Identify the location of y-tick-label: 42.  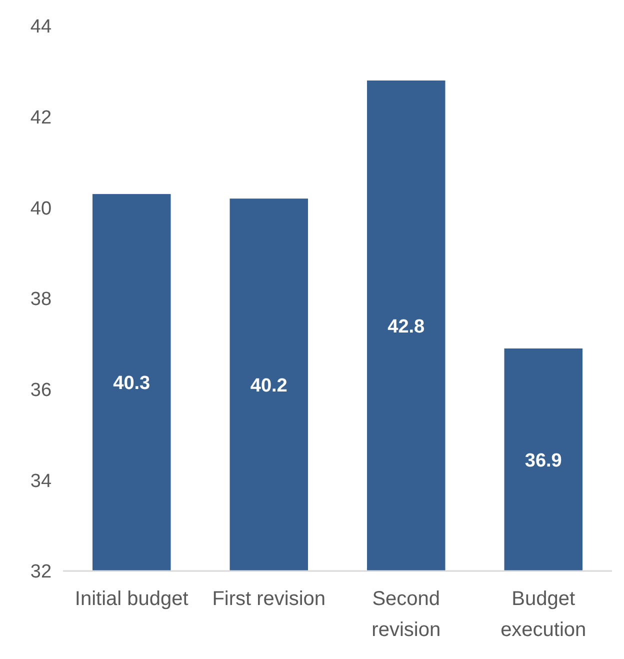
(41, 117).